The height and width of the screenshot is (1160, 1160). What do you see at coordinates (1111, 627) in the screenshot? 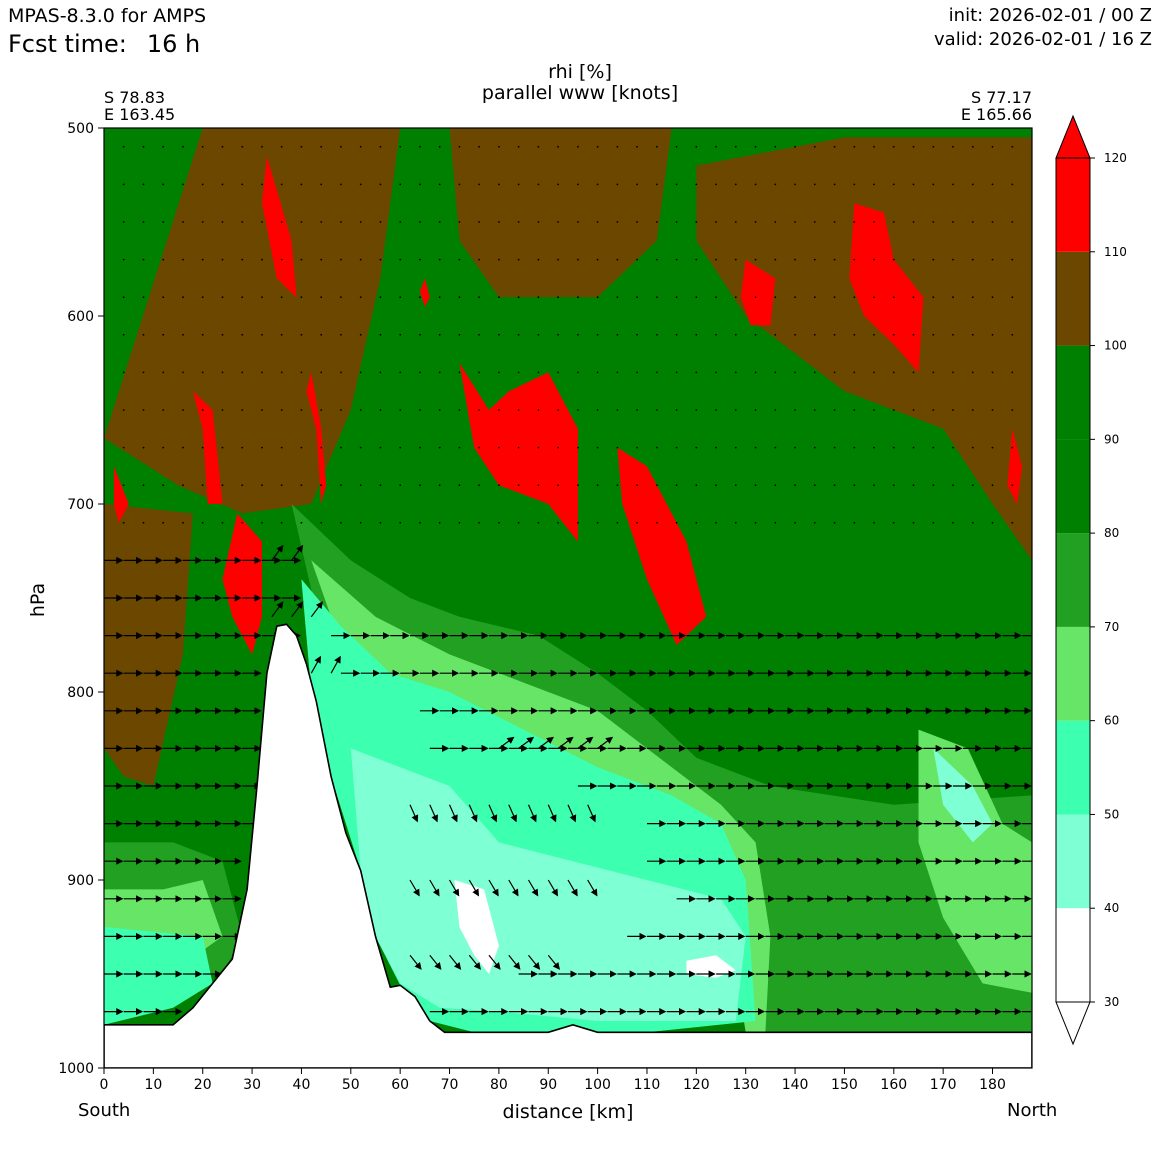
I see `colorbar-label-70: 70` at bounding box center [1111, 627].